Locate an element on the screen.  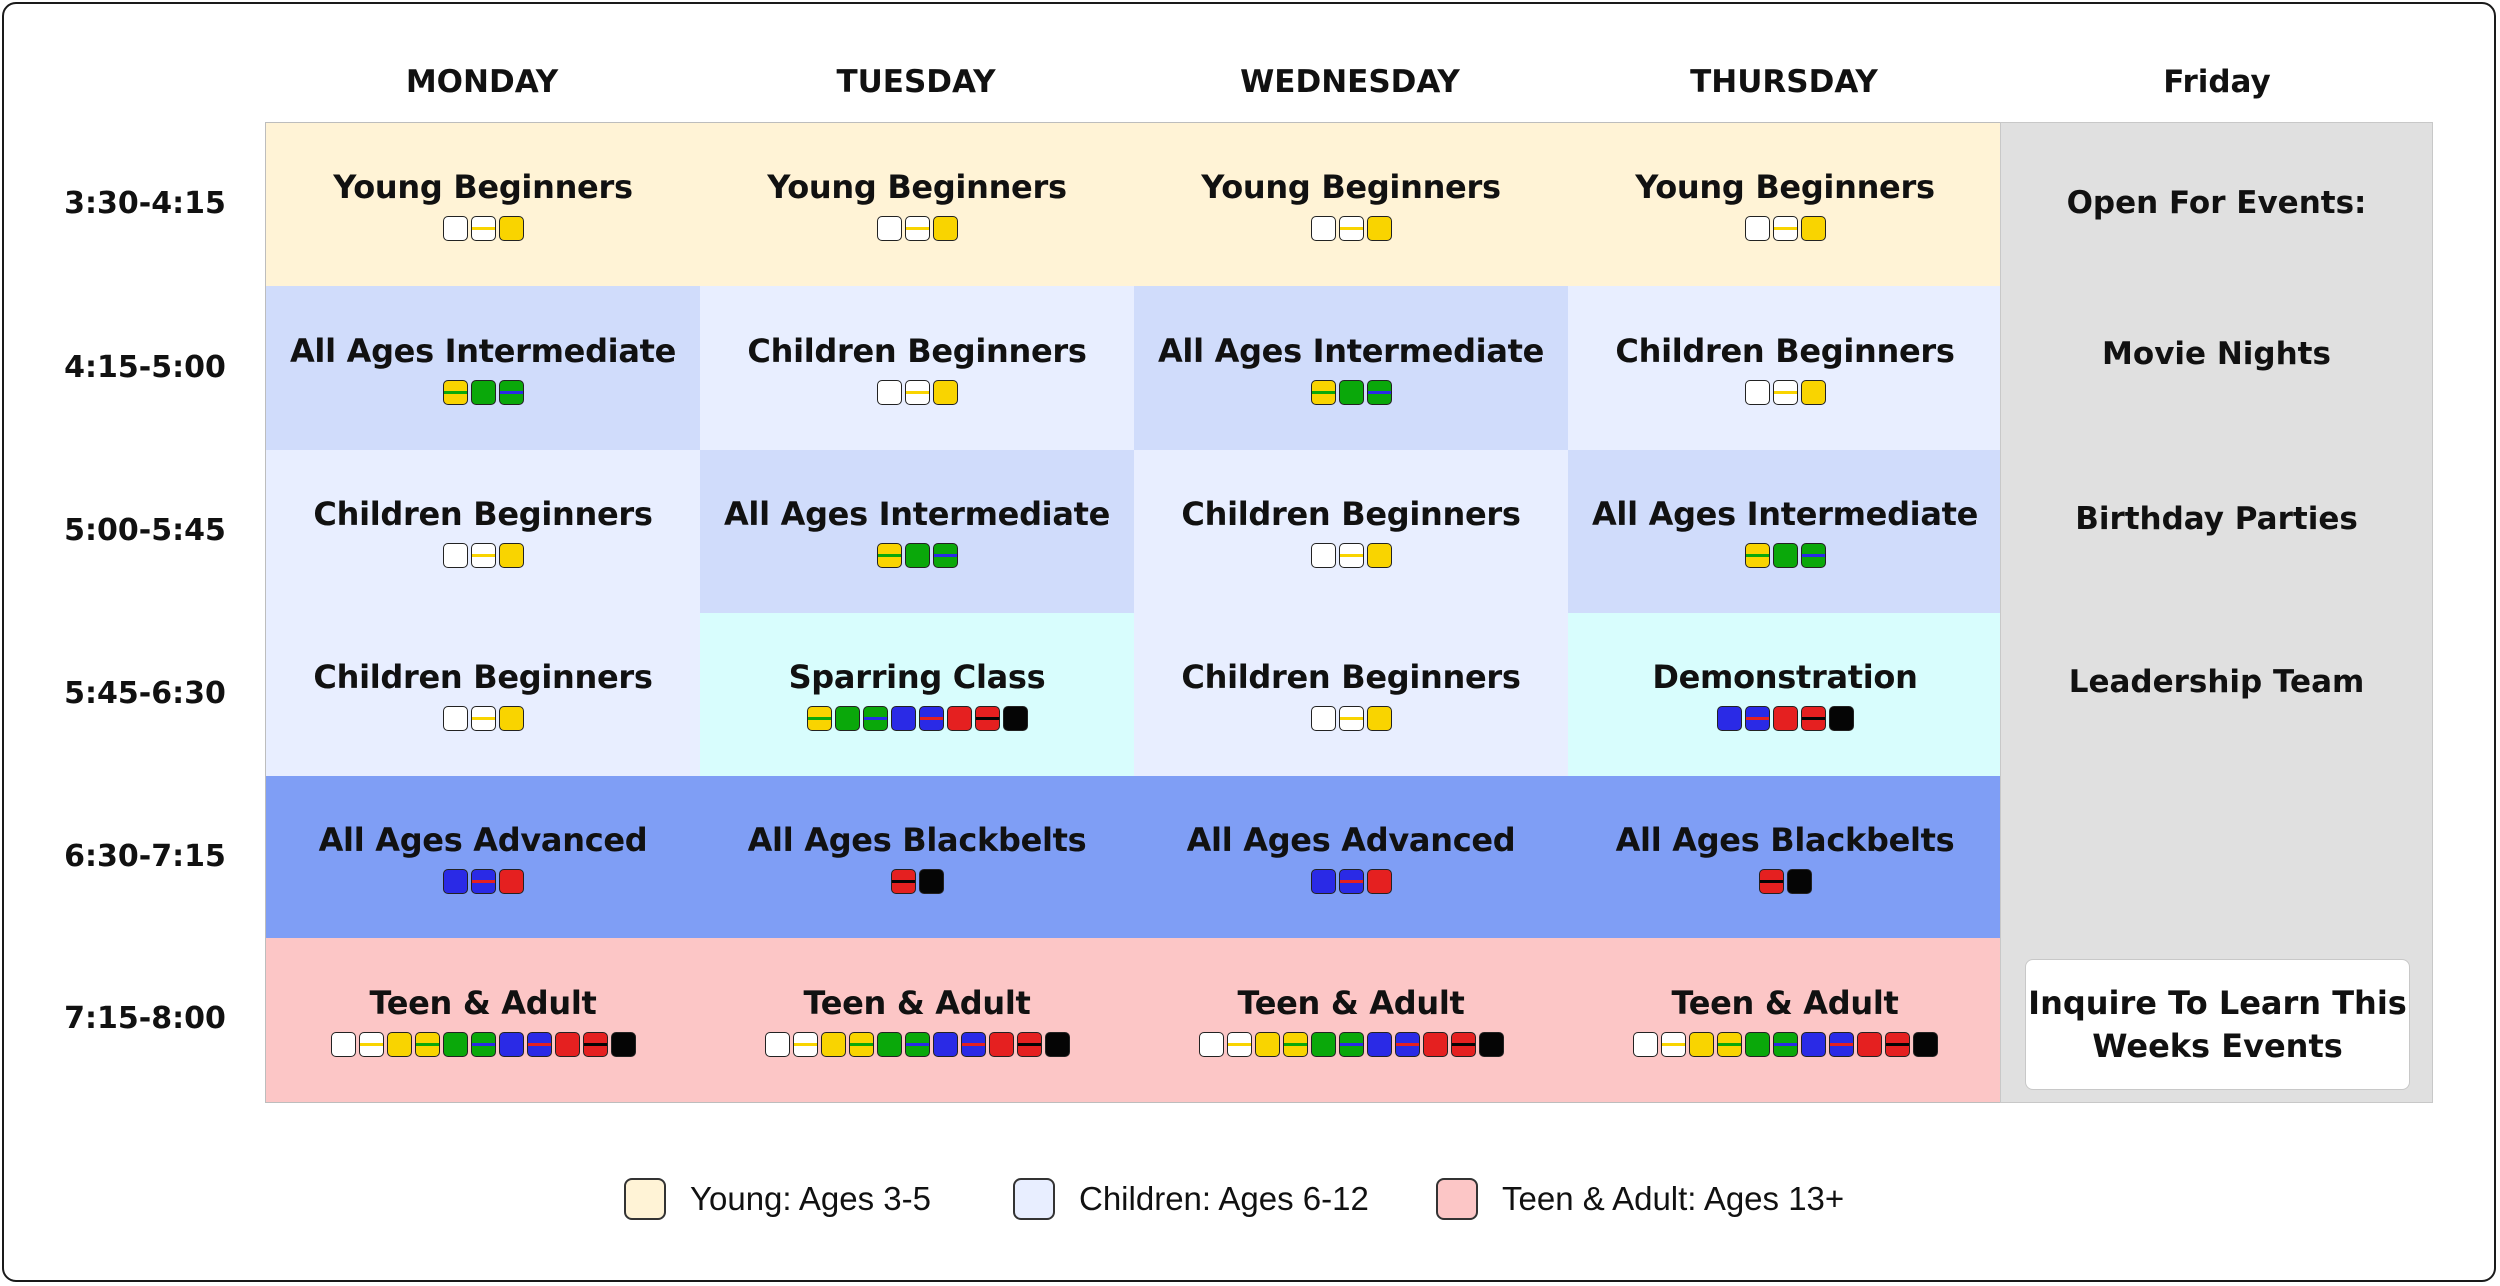
friday-heading: Open For Events: is located at coordinates (2216, 203).